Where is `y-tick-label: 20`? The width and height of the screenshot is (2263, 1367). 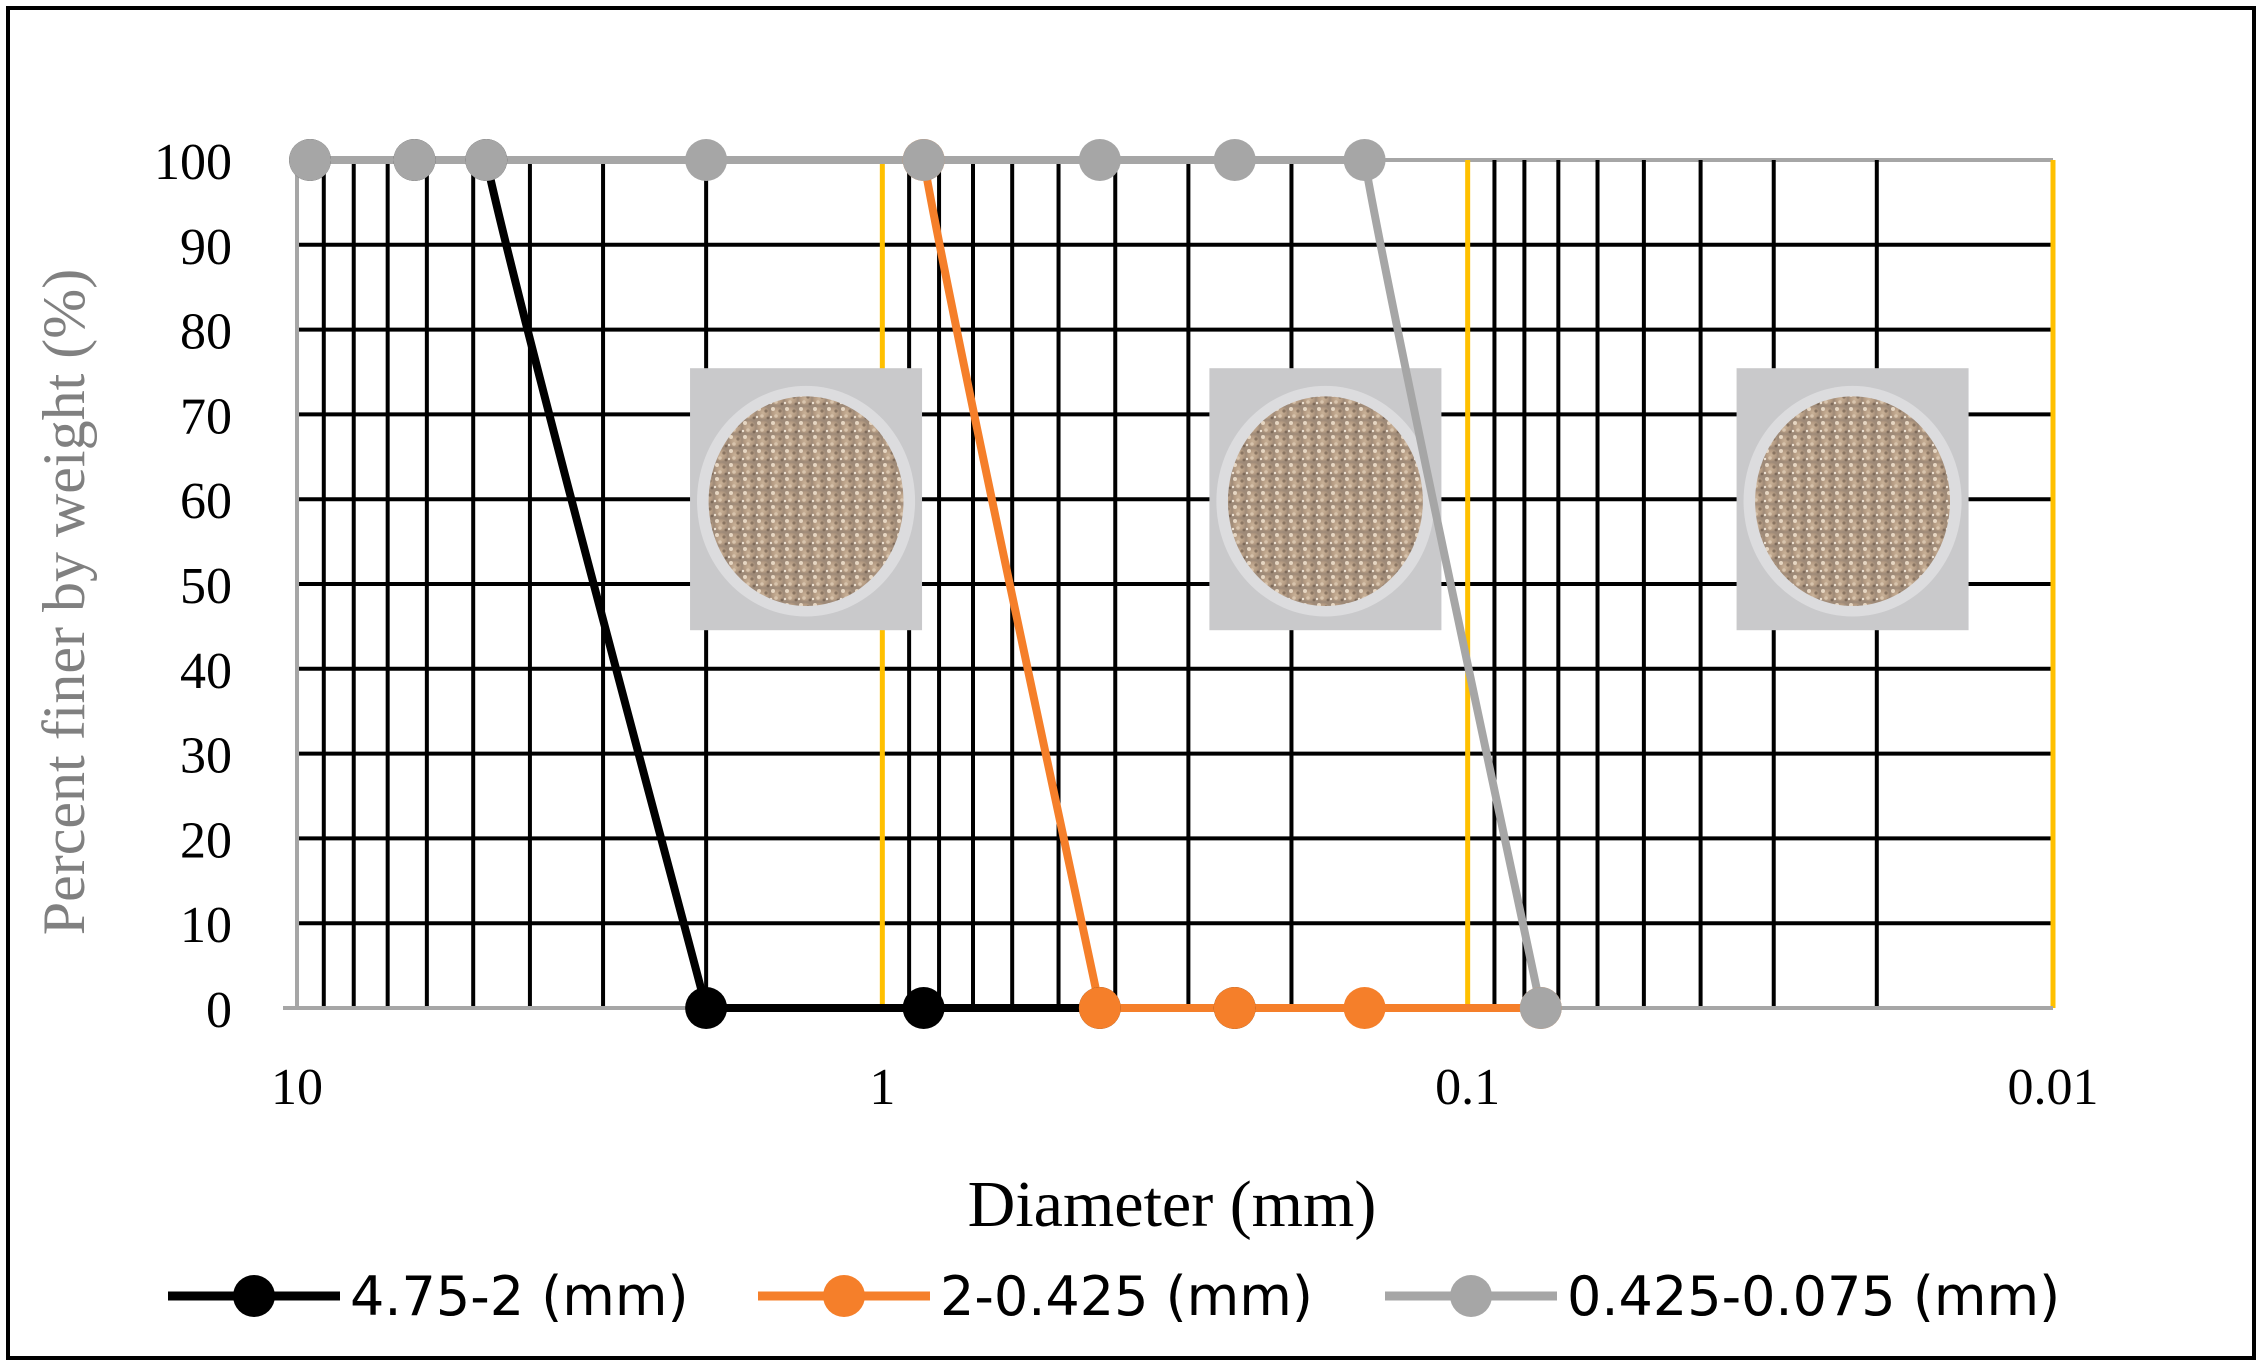
y-tick-label: 20 is located at coordinates (206, 840).